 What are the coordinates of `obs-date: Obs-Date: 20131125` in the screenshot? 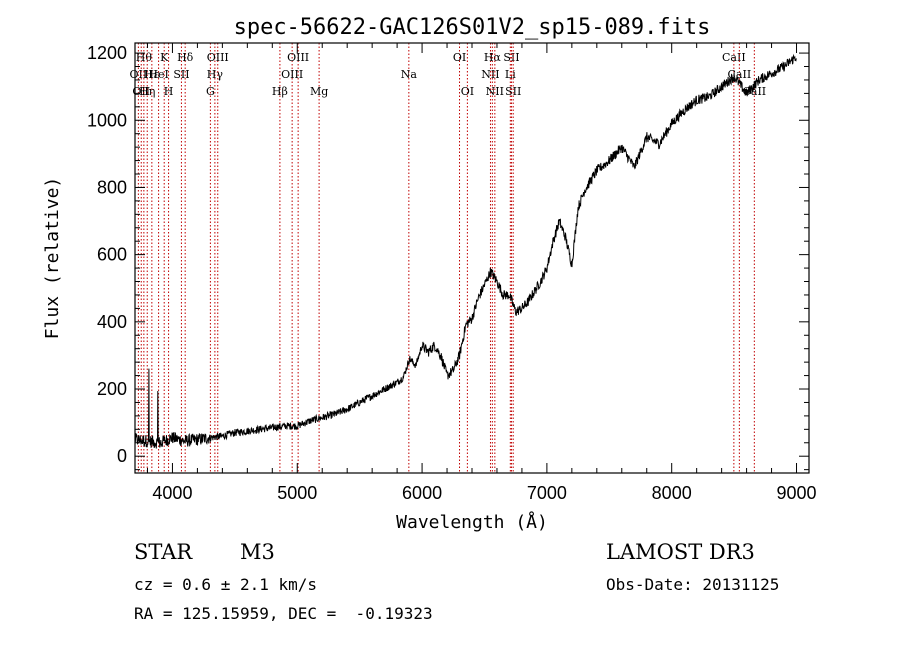 It's located at (693, 584).